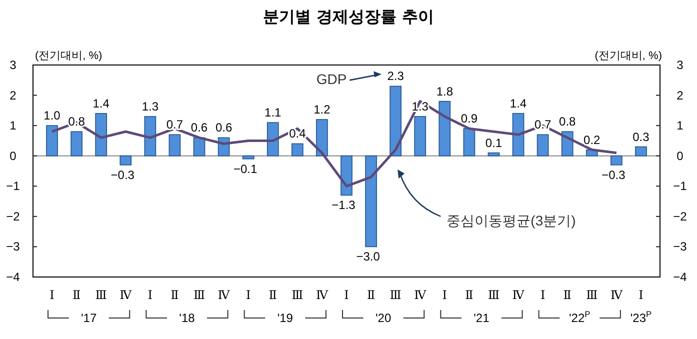 This screenshot has width=697, height=339. Describe the element at coordinates (13, 247) in the screenshot. I see `y-tick-label: −3` at that location.